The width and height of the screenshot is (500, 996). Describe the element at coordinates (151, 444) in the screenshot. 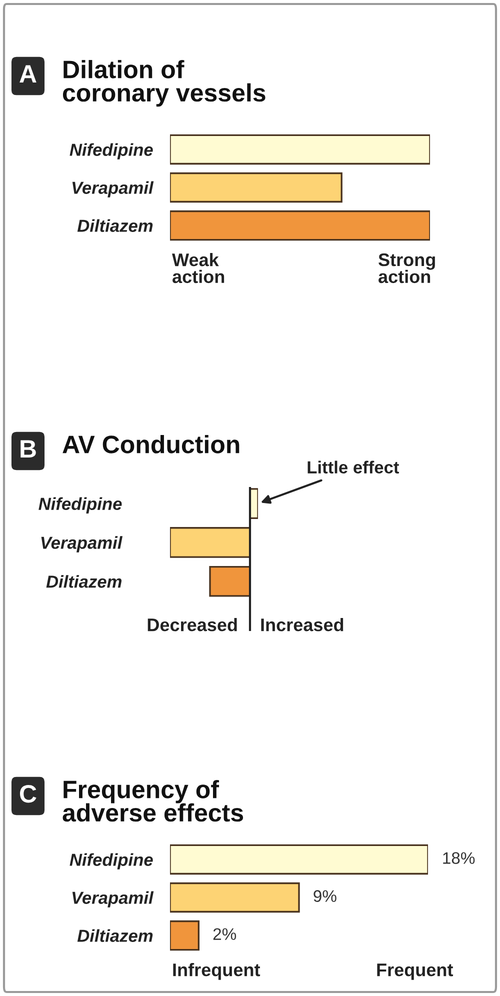

I see `chart-title: AV Conduction` at that location.